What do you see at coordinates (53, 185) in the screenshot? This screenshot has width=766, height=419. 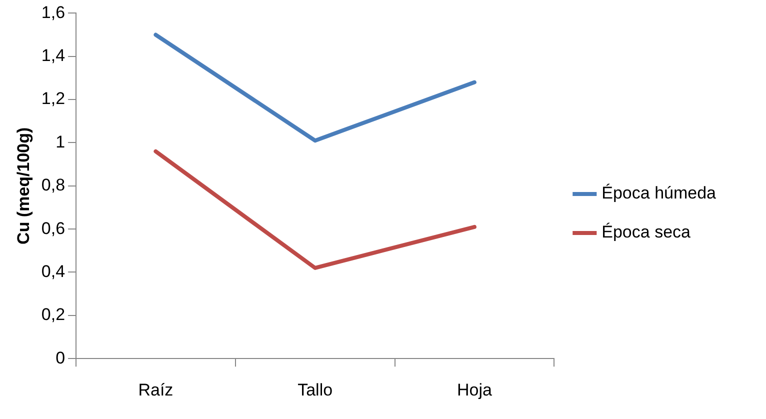 I see `y-tick-label: 0,8` at bounding box center [53, 185].